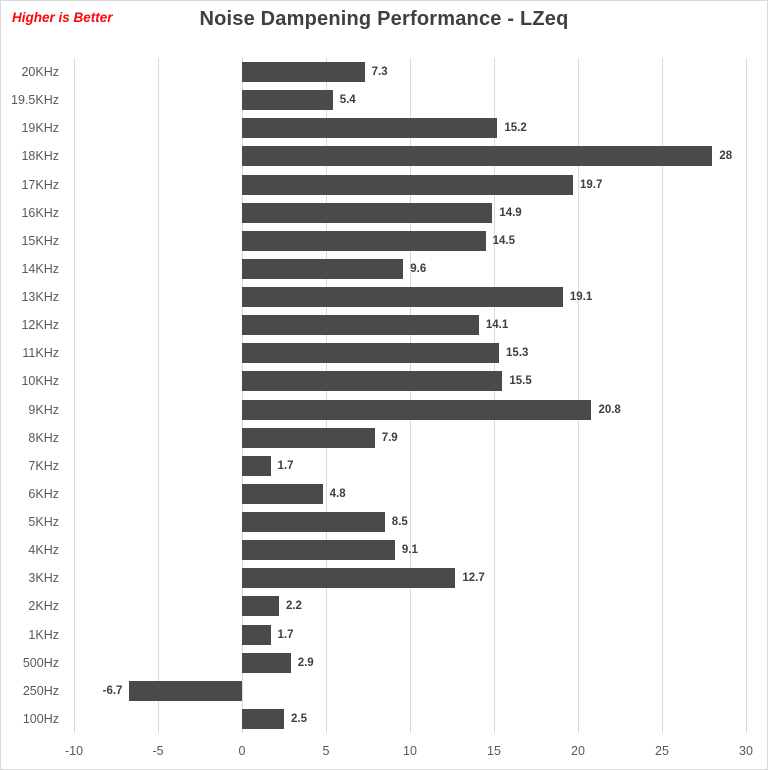  I want to click on value-label-15KHz: 14.5, so click(503, 240).